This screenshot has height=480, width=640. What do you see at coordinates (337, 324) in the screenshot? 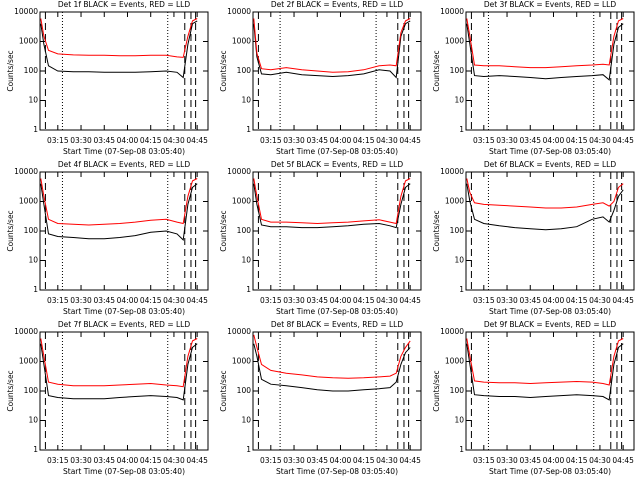
I see `chart-title: Det 8f BLACK = Events, RED = LLD` at bounding box center [337, 324].